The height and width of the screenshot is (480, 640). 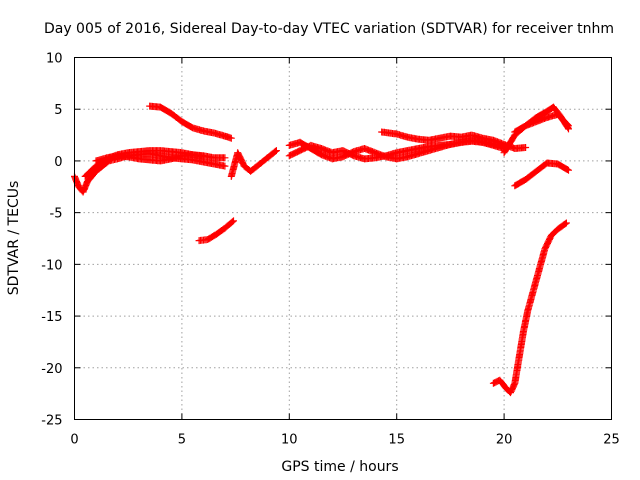 I want to click on y-tick-label: -15, so click(x=51, y=317).